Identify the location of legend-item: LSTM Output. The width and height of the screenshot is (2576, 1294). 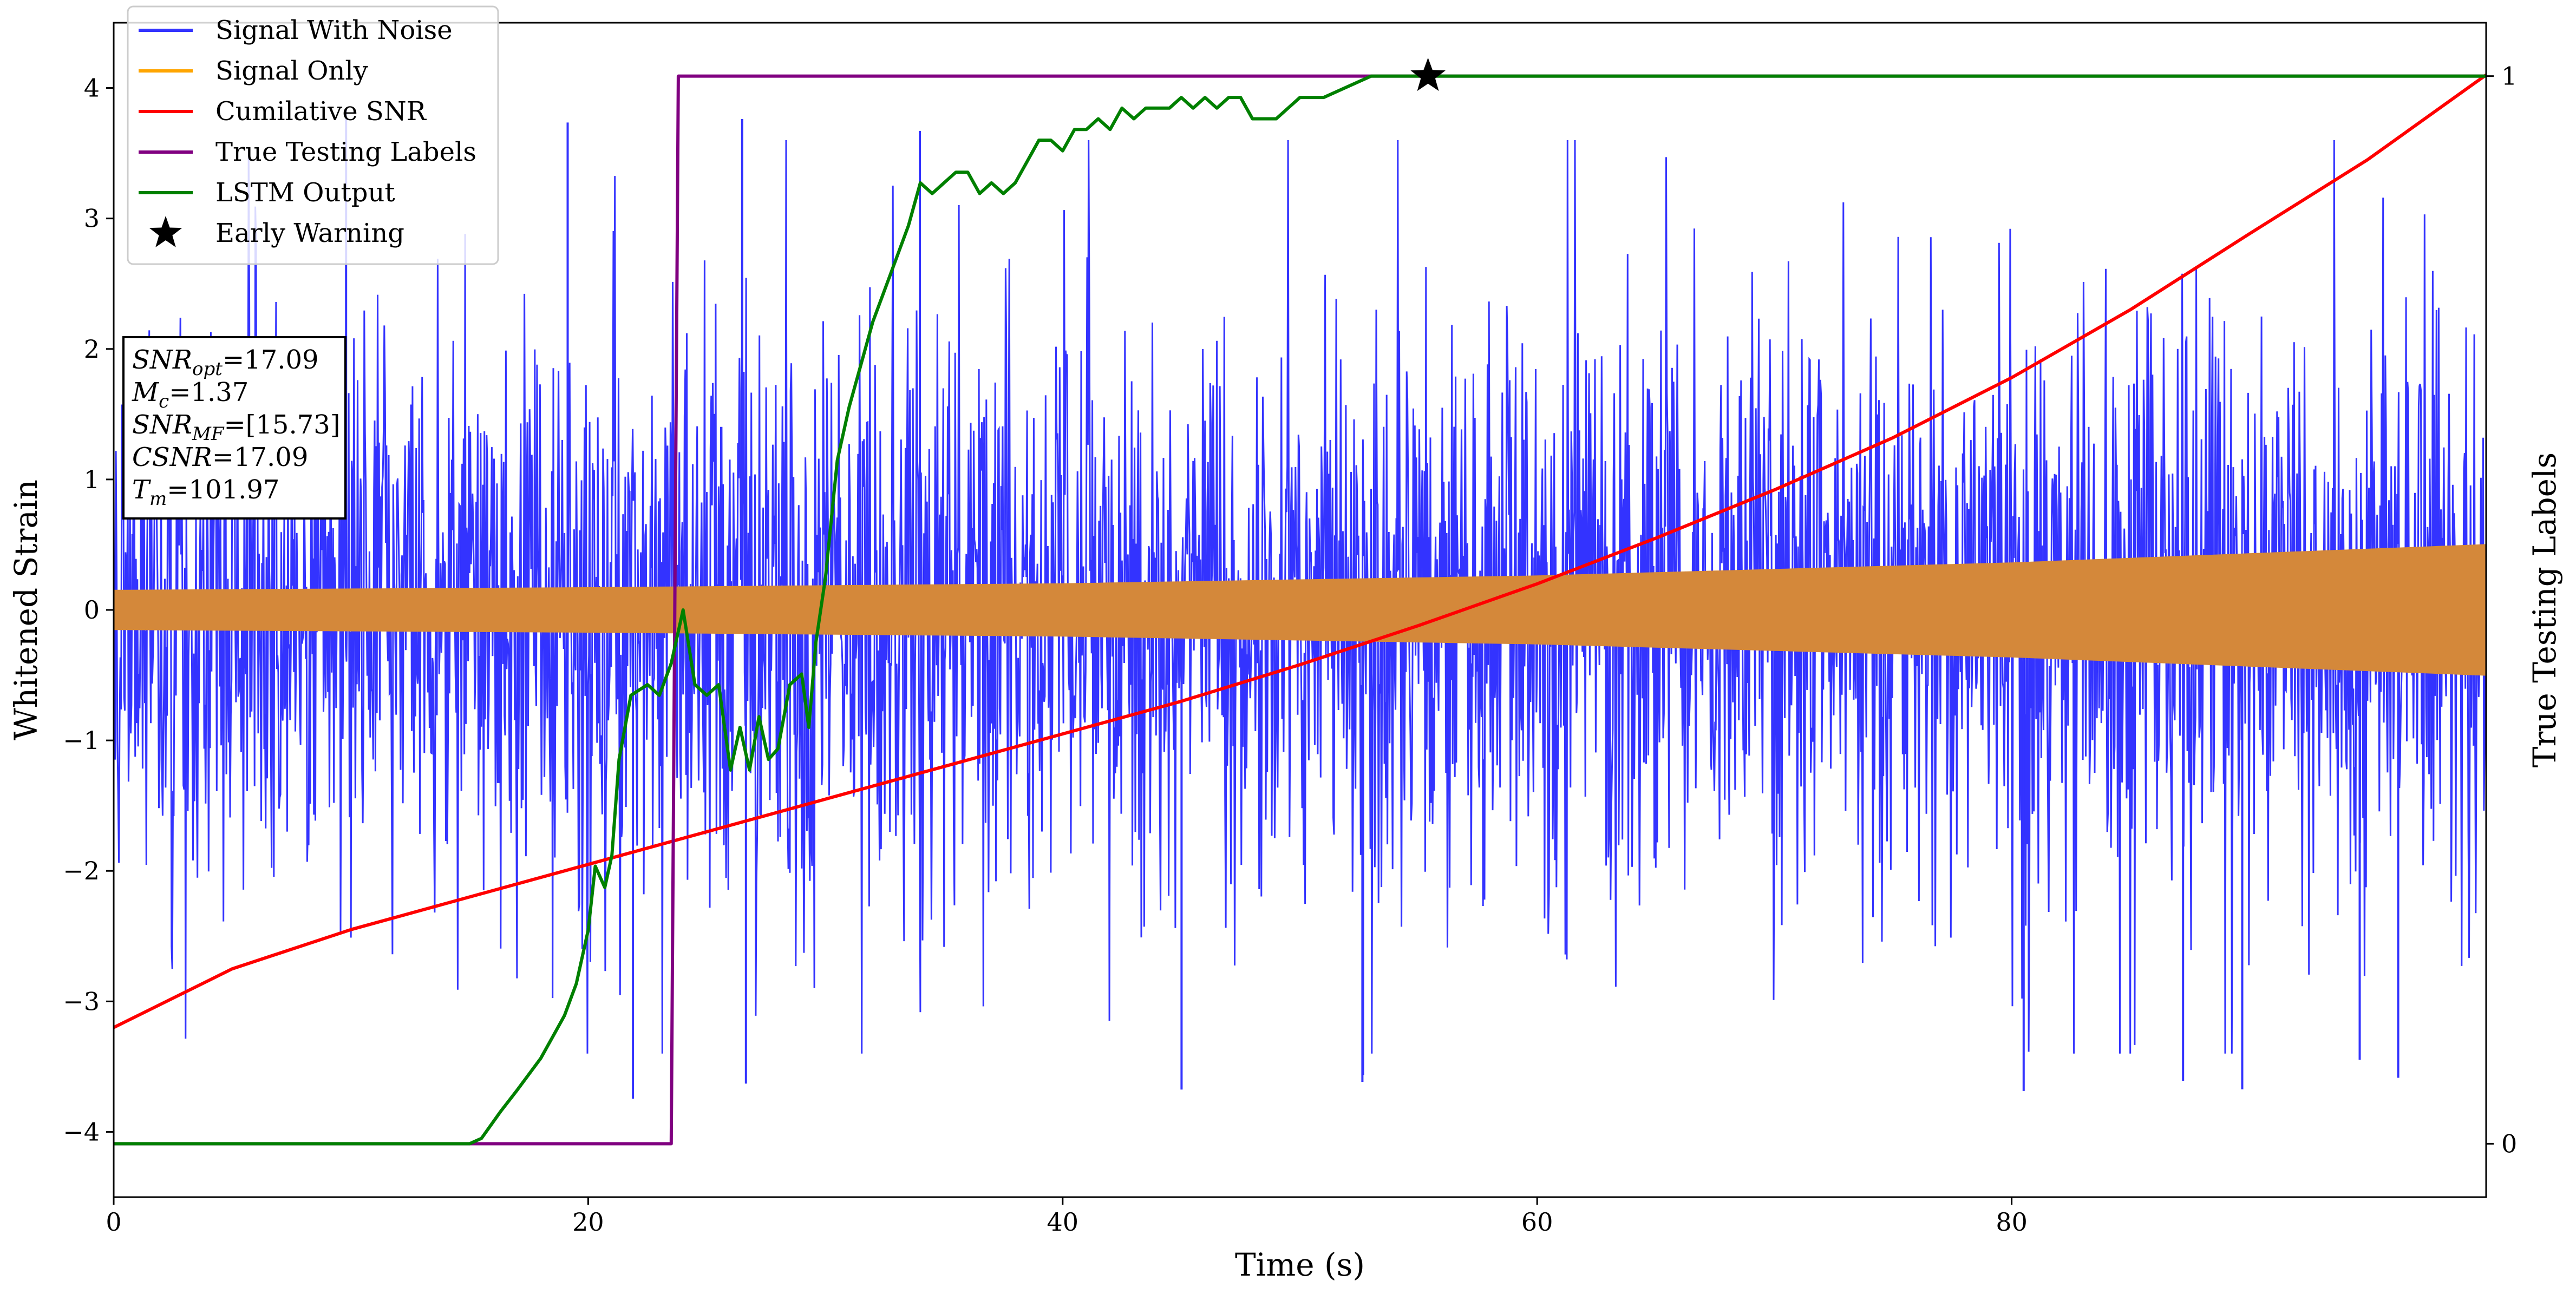
(267, 193).